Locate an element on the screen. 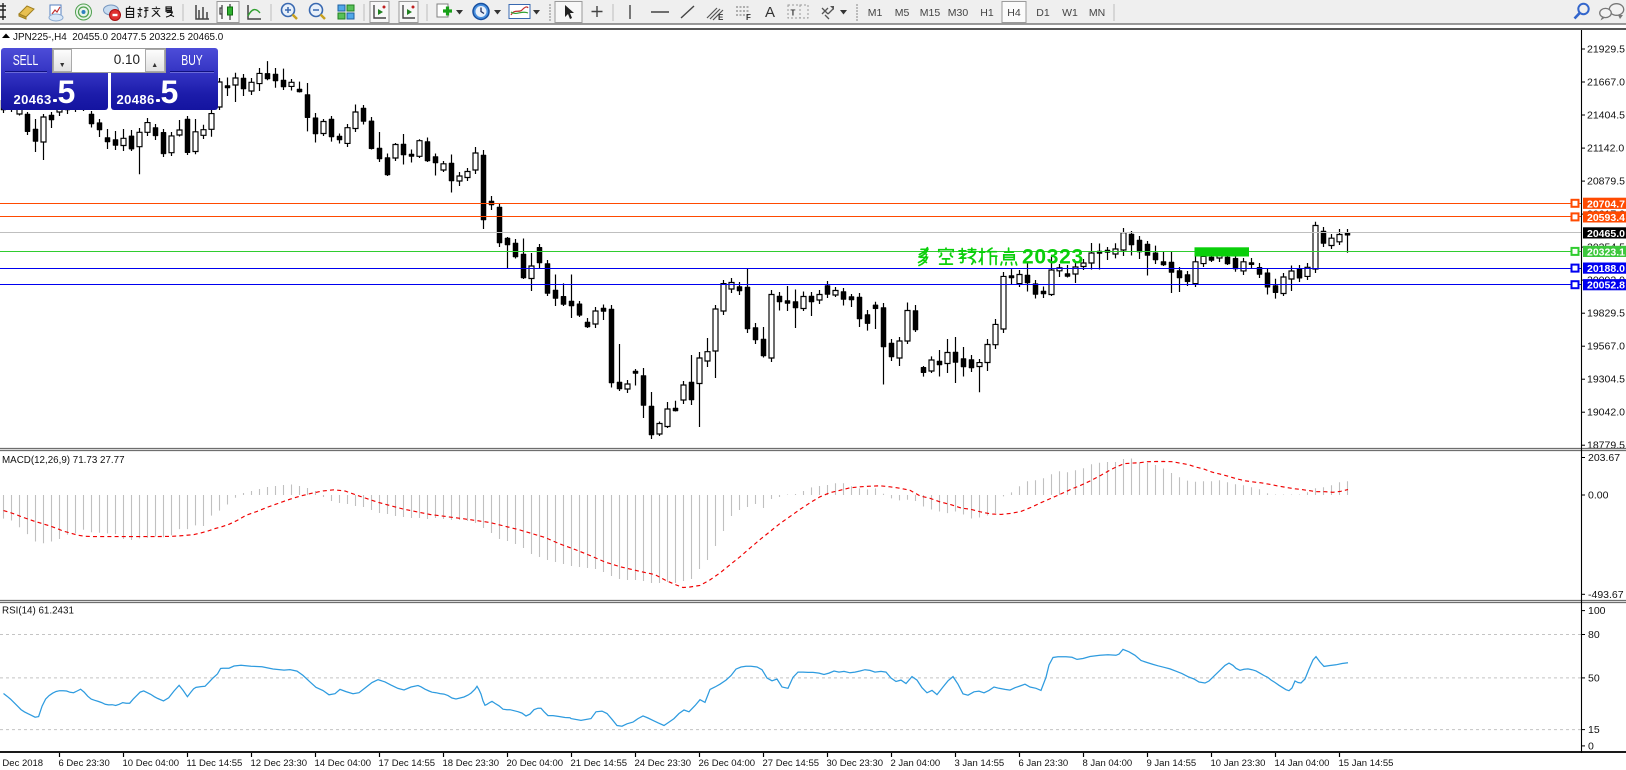  svg-text: M15 is located at coordinates (930, 13).